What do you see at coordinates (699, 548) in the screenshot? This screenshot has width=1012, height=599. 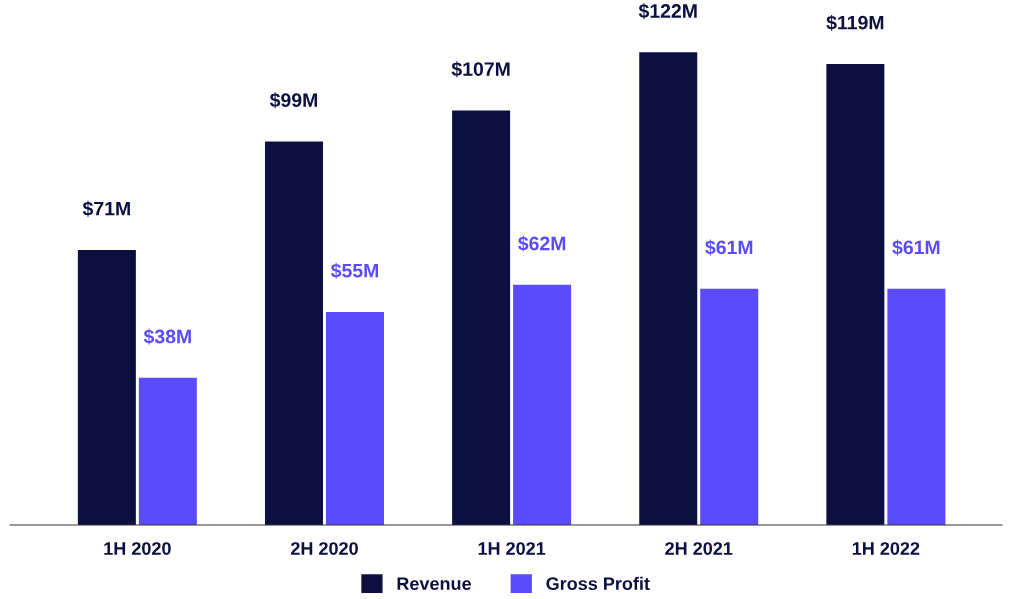 I see `x-tick-label: 2H 2021` at bounding box center [699, 548].